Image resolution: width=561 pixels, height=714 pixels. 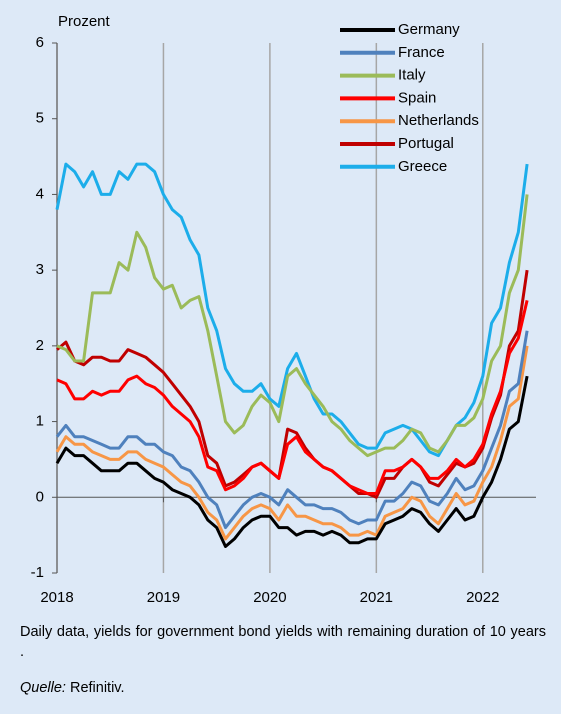 I want to click on legend-label: Spain, so click(x=417, y=97).